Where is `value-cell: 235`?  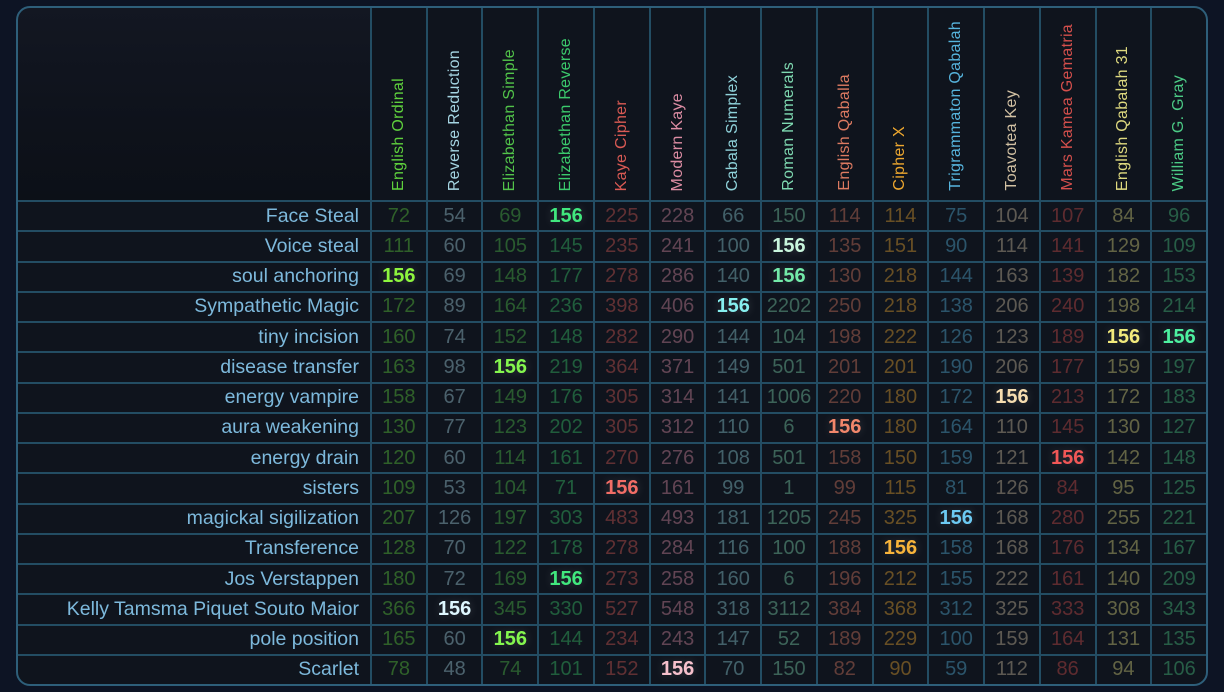 value-cell: 235 is located at coordinates (621, 246).